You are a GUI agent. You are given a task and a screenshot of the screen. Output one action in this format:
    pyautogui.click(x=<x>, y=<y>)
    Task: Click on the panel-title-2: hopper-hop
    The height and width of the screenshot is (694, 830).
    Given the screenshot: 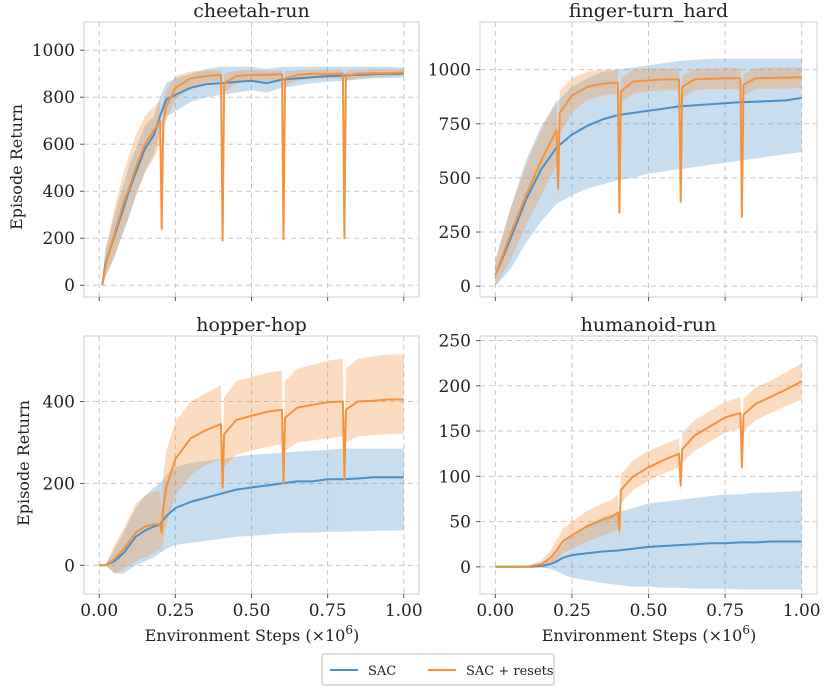 What is the action you would take?
    pyautogui.click(x=251, y=325)
    